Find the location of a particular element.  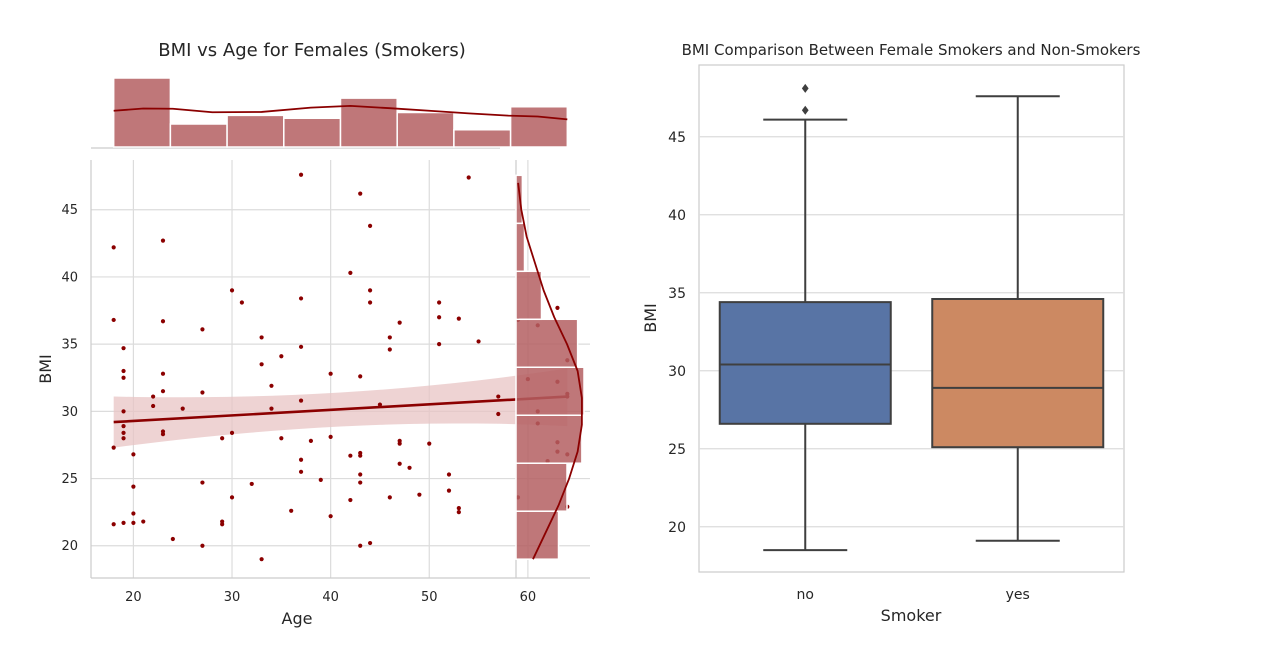

joint-plot-title: BMI vs Age for Females (Smokers) is located at coordinates (312, 50).